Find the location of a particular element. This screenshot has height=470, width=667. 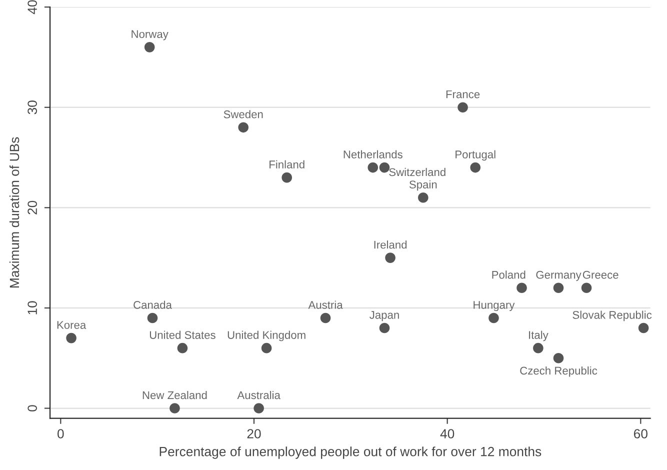

annotation: Portugal is located at coordinates (476, 155).